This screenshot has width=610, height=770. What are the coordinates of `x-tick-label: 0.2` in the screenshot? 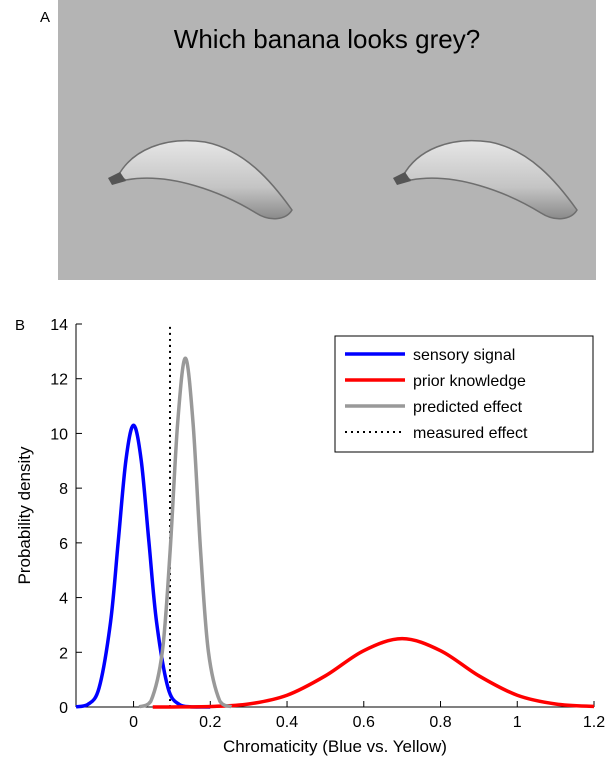 It's located at (210, 722).